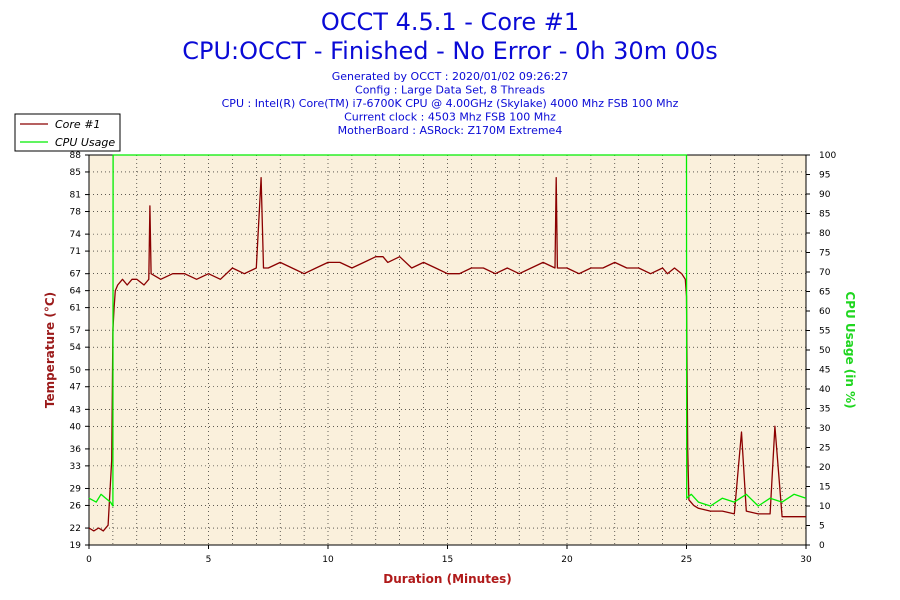 This screenshot has height=600, width=900. What do you see at coordinates (822, 527) in the screenshot?
I see `y2-tick-label: 5` at bounding box center [822, 527].